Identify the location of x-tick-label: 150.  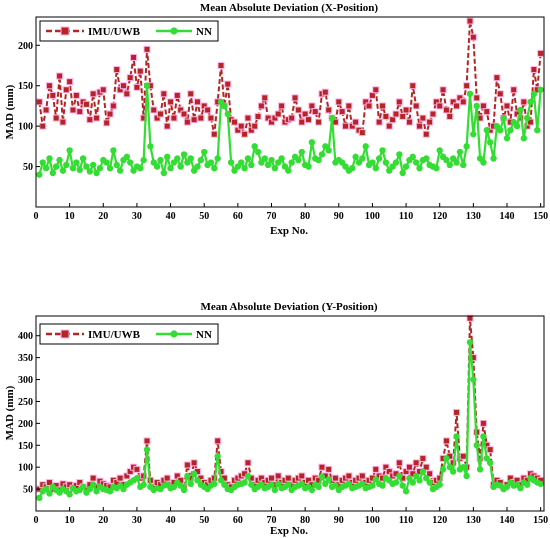
(540, 520).